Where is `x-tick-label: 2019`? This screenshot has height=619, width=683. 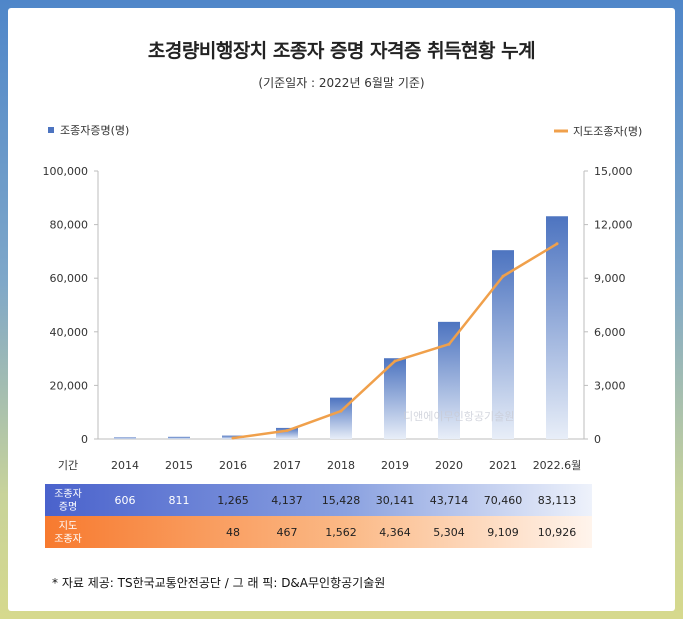 x-tick-label: 2019 is located at coordinates (395, 465).